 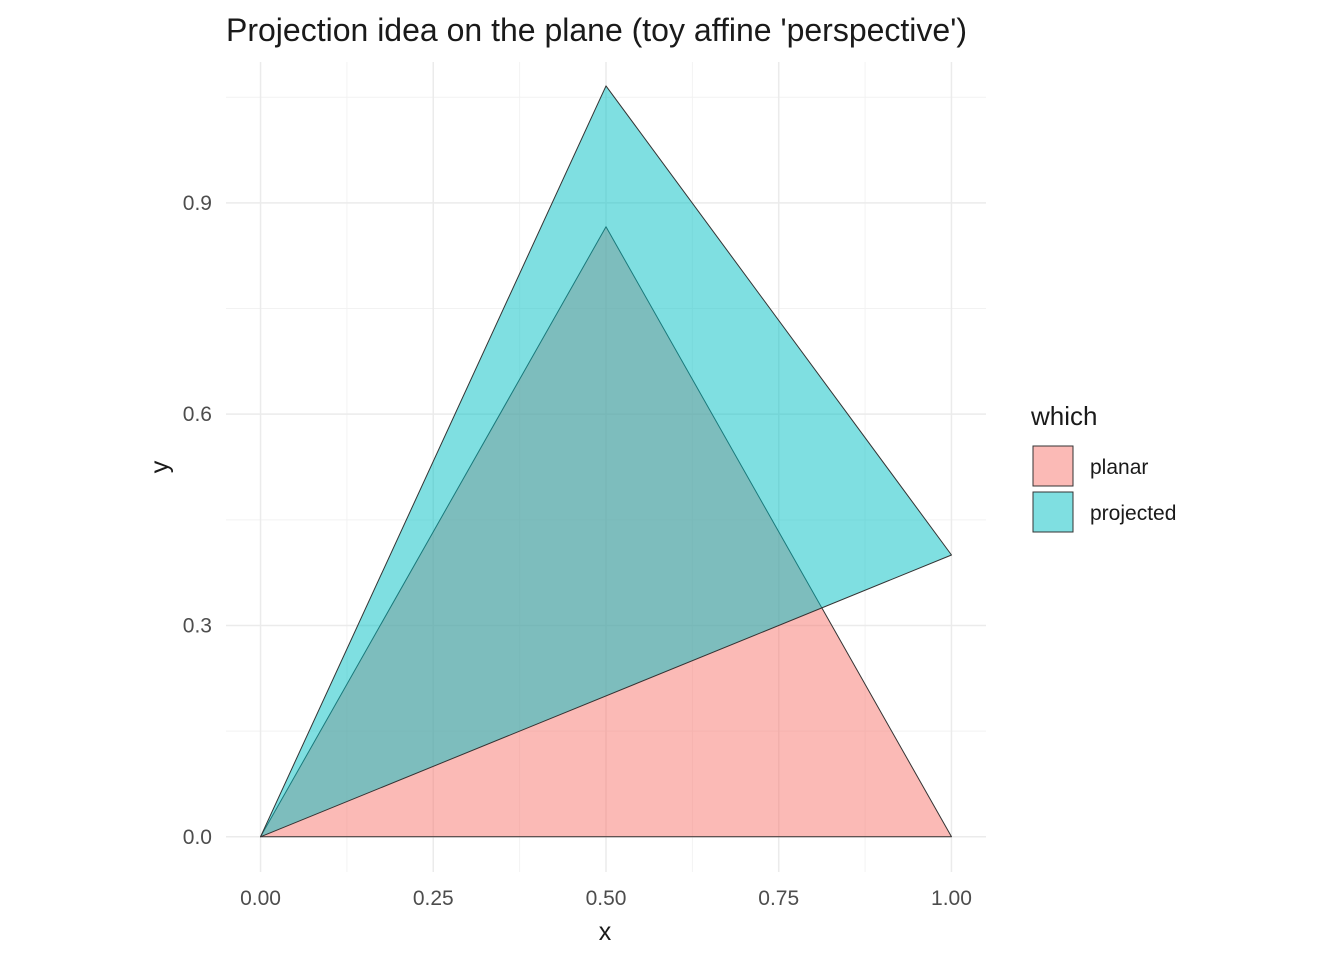 I want to click on y-tick-label: 0.9, so click(x=197, y=203).